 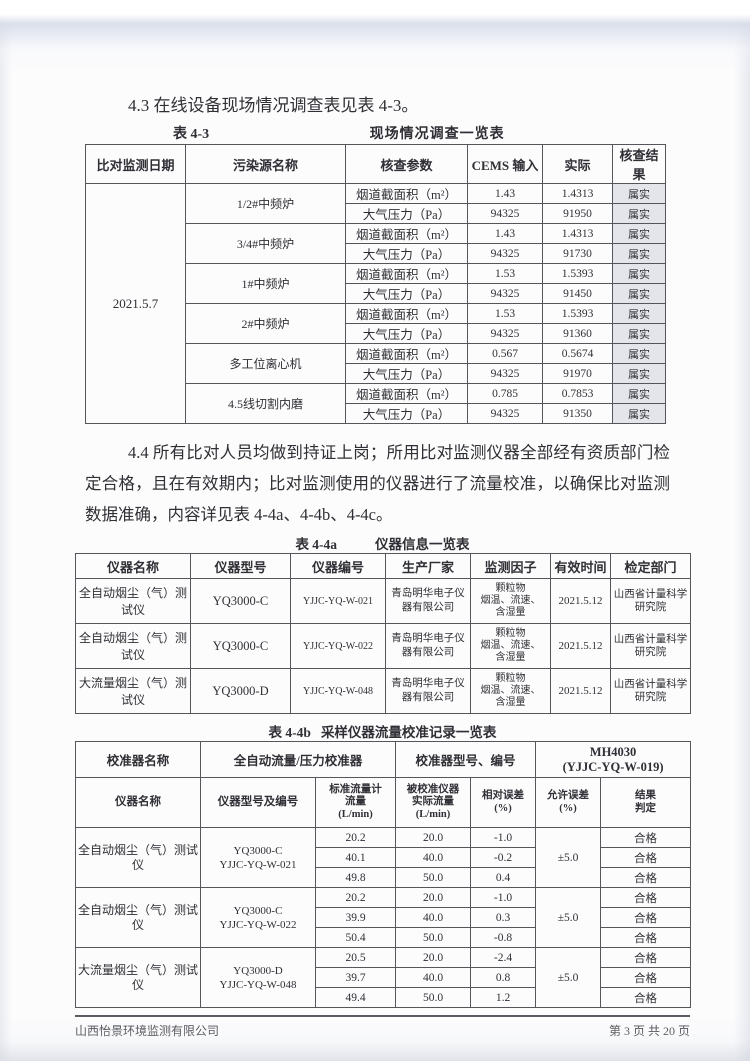 I want to click on table-4-4a-title: 仪器信息一览表, so click(x=422, y=544).